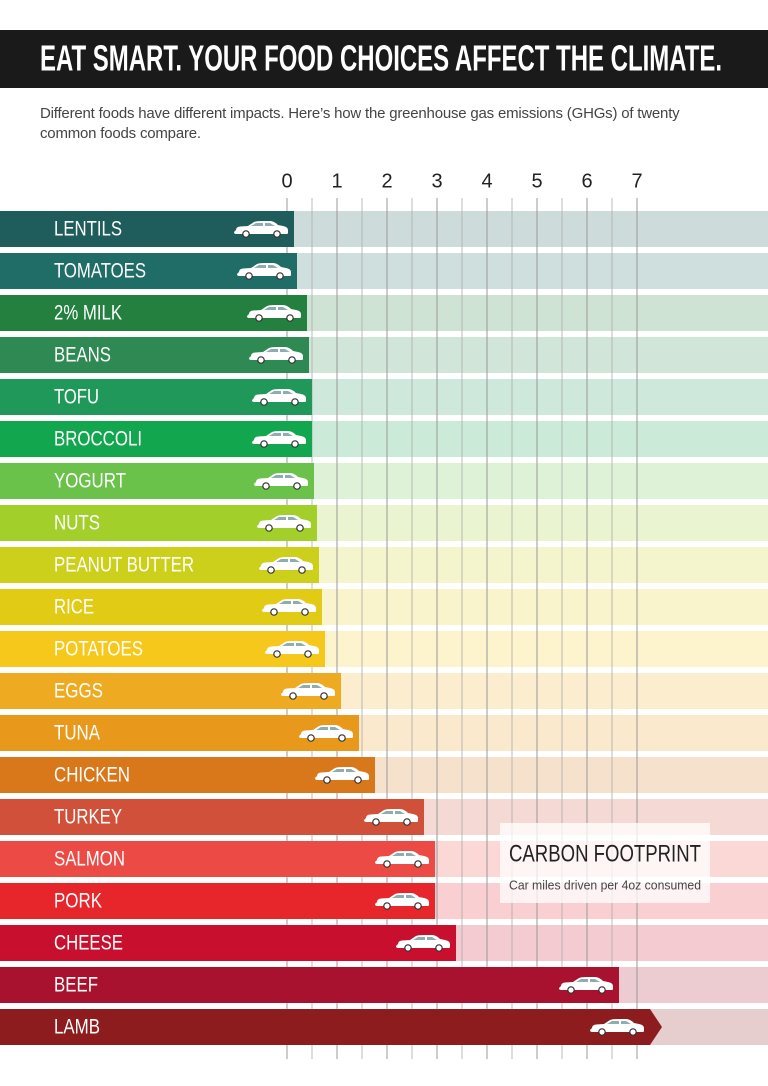  Describe the element at coordinates (88, 817) in the screenshot. I see `category-label: TURKEY` at that location.